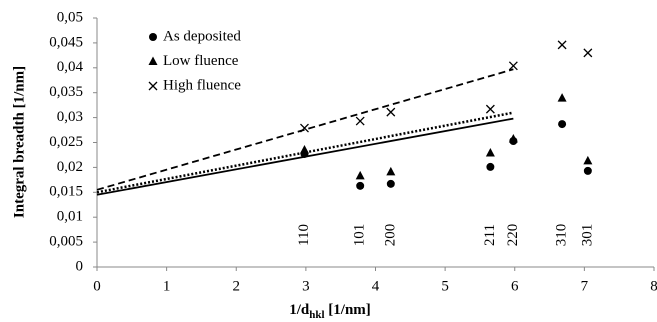 This screenshot has height=322, width=657. I want to click on annotation: 220, so click(513, 235).